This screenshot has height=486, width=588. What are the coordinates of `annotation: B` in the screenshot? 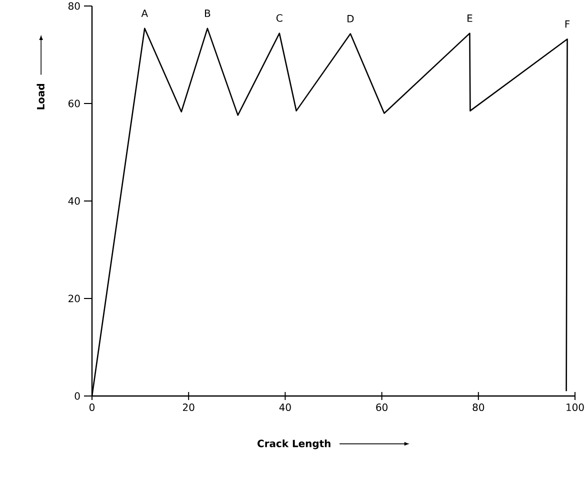 It's located at (207, 13).